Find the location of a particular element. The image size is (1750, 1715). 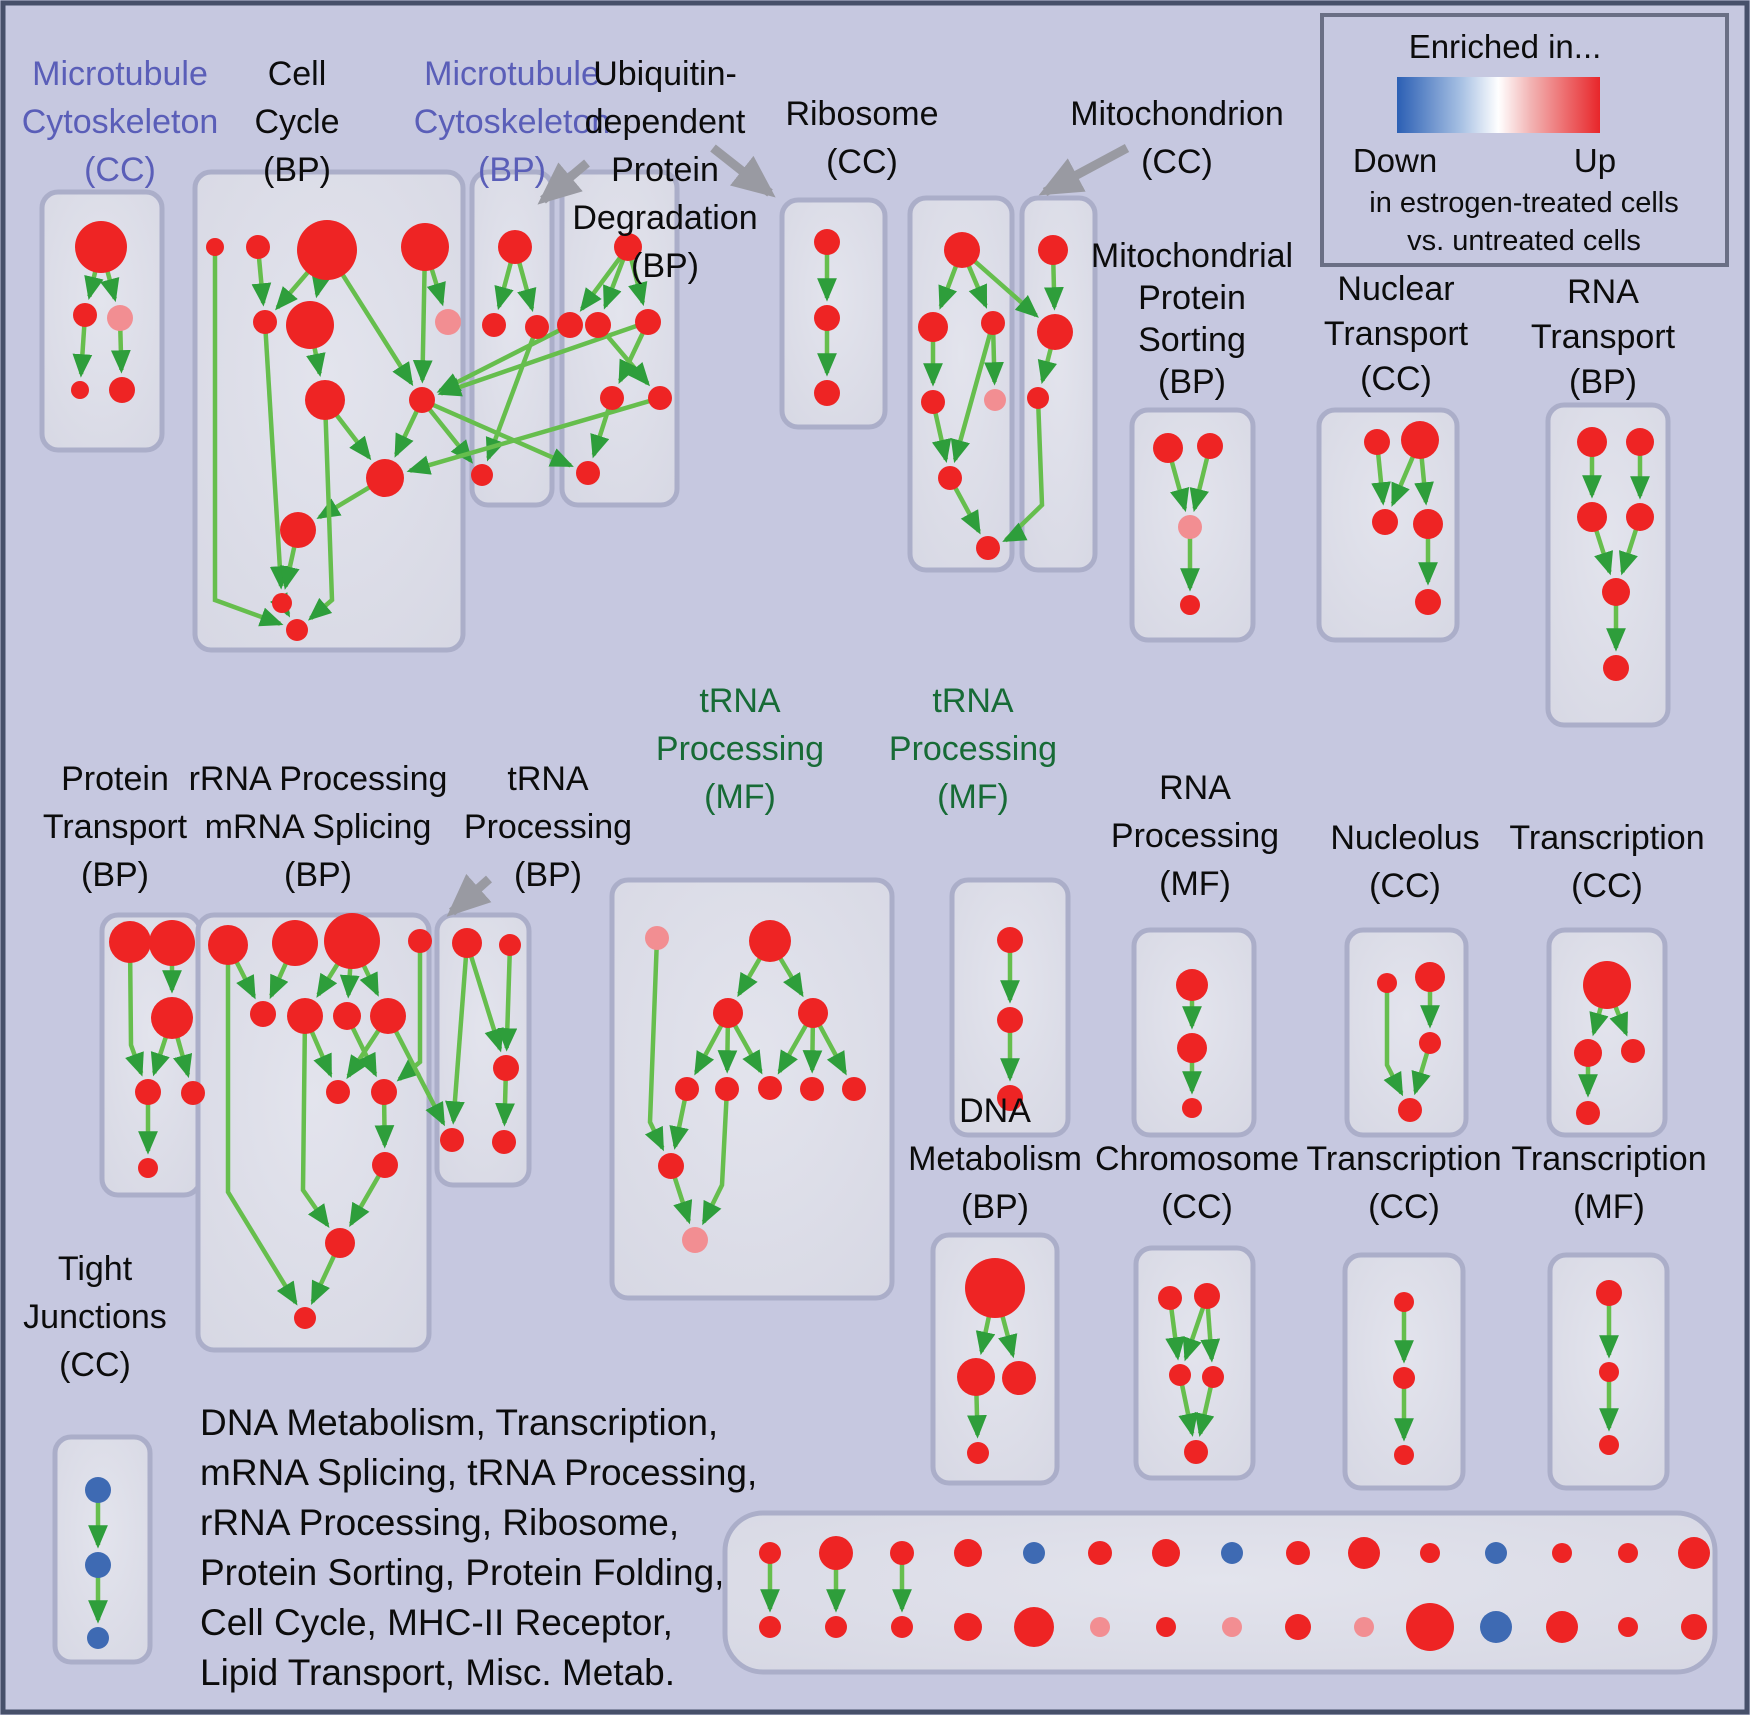

gene-node-xt9 is located at coordinates (1298, 1553).